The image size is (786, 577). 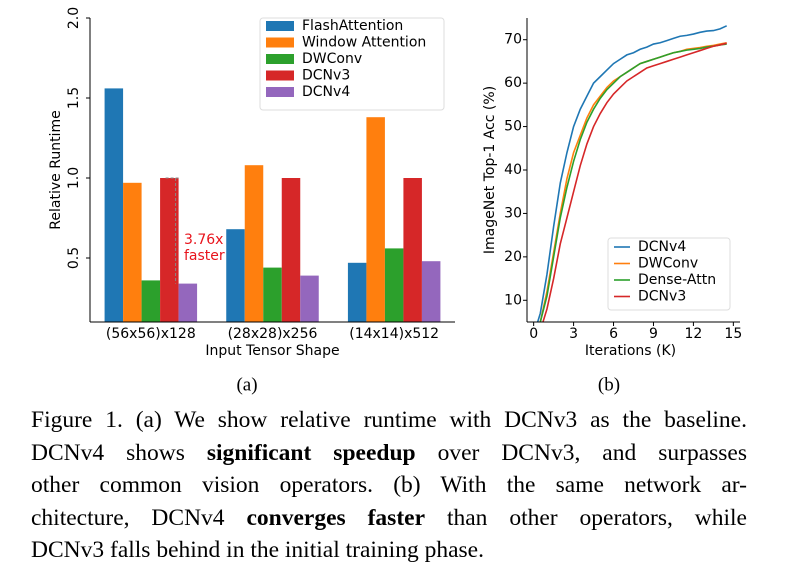 I want to click on x-tick-label: 6, so click(x=613, y=334).